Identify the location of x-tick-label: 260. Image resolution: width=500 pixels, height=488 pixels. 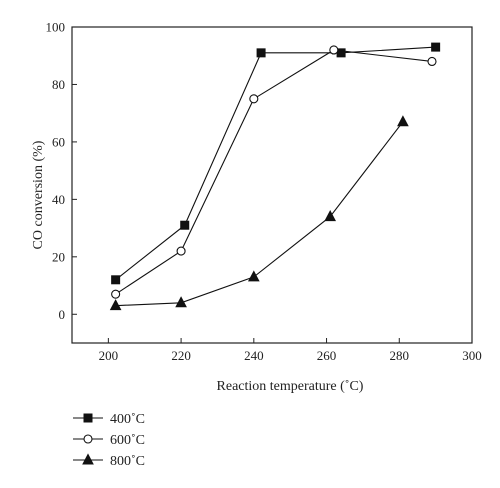
(327, 355).